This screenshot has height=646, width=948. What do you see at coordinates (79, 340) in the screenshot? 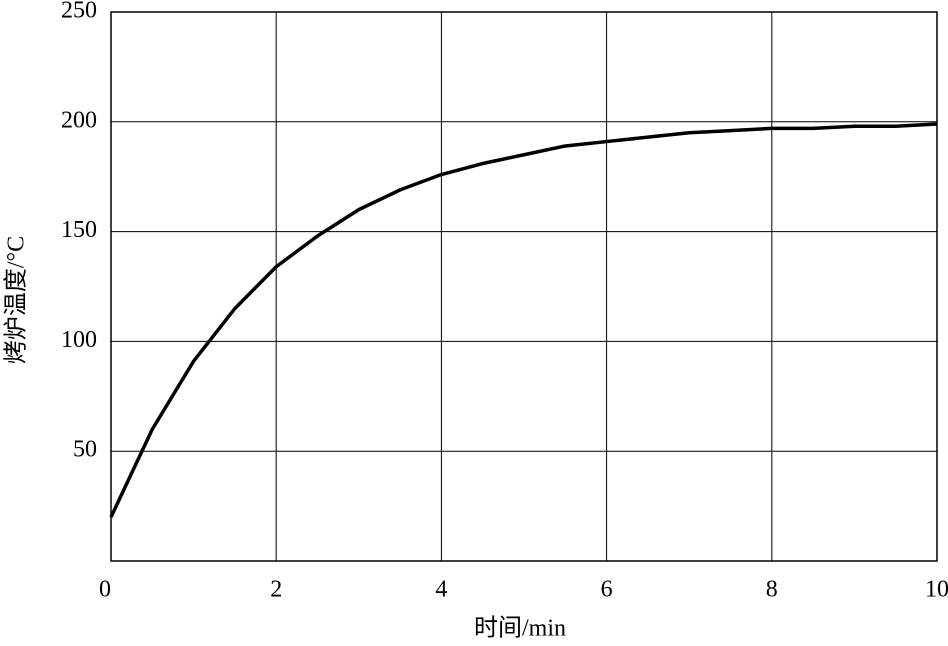
I see `y-tick-label: 100` at bounding box center [79, 340].